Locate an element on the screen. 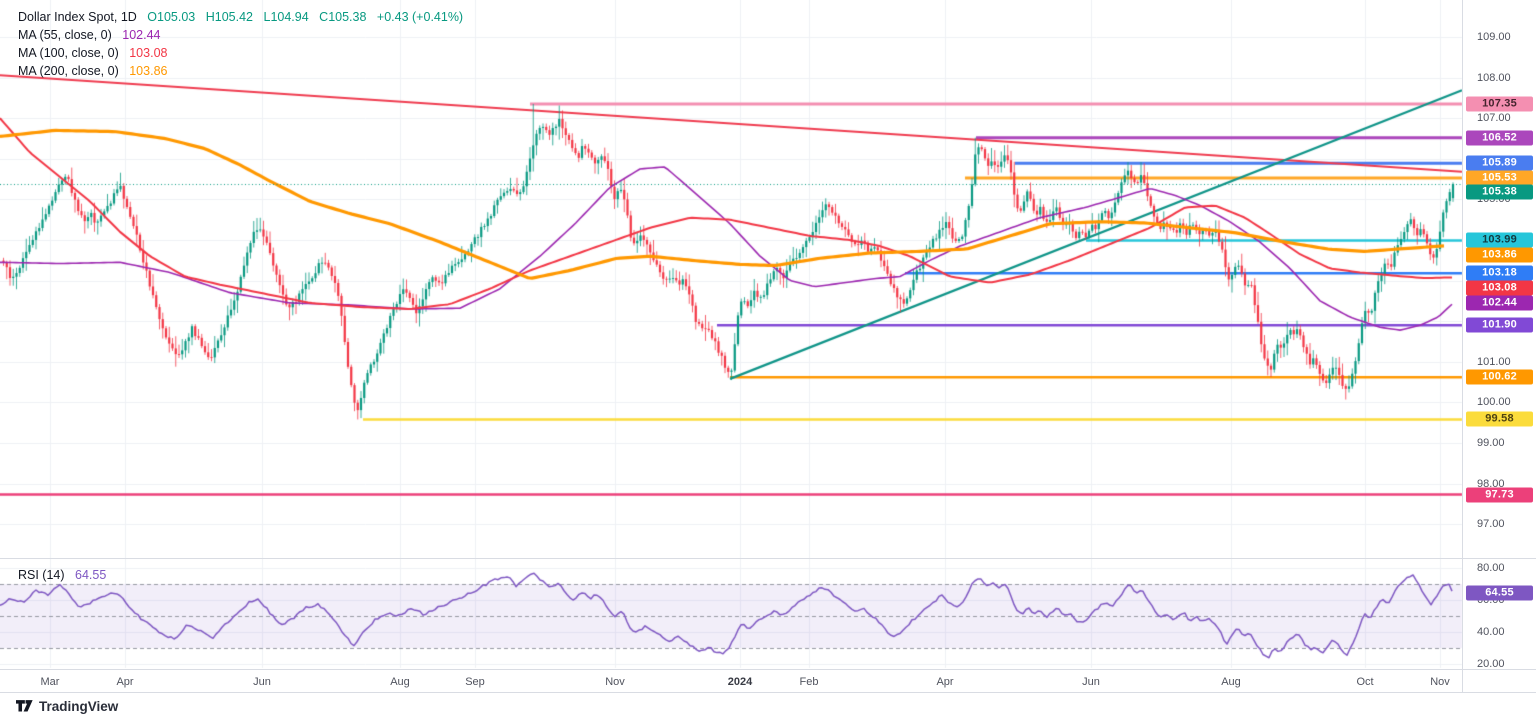 Image resolution: width=1536 pixels, height=724 pixels. time-axis-label: Sep is located at coordinates (475, 682).